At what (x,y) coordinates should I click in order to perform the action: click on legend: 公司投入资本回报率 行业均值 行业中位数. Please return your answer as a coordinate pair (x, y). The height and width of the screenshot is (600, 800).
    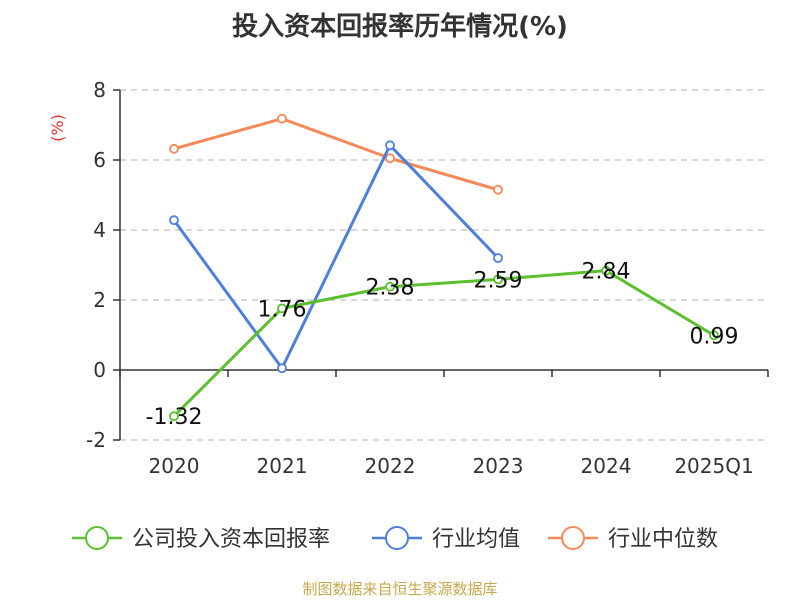
    Looking at the image, I should click on (395, 539).